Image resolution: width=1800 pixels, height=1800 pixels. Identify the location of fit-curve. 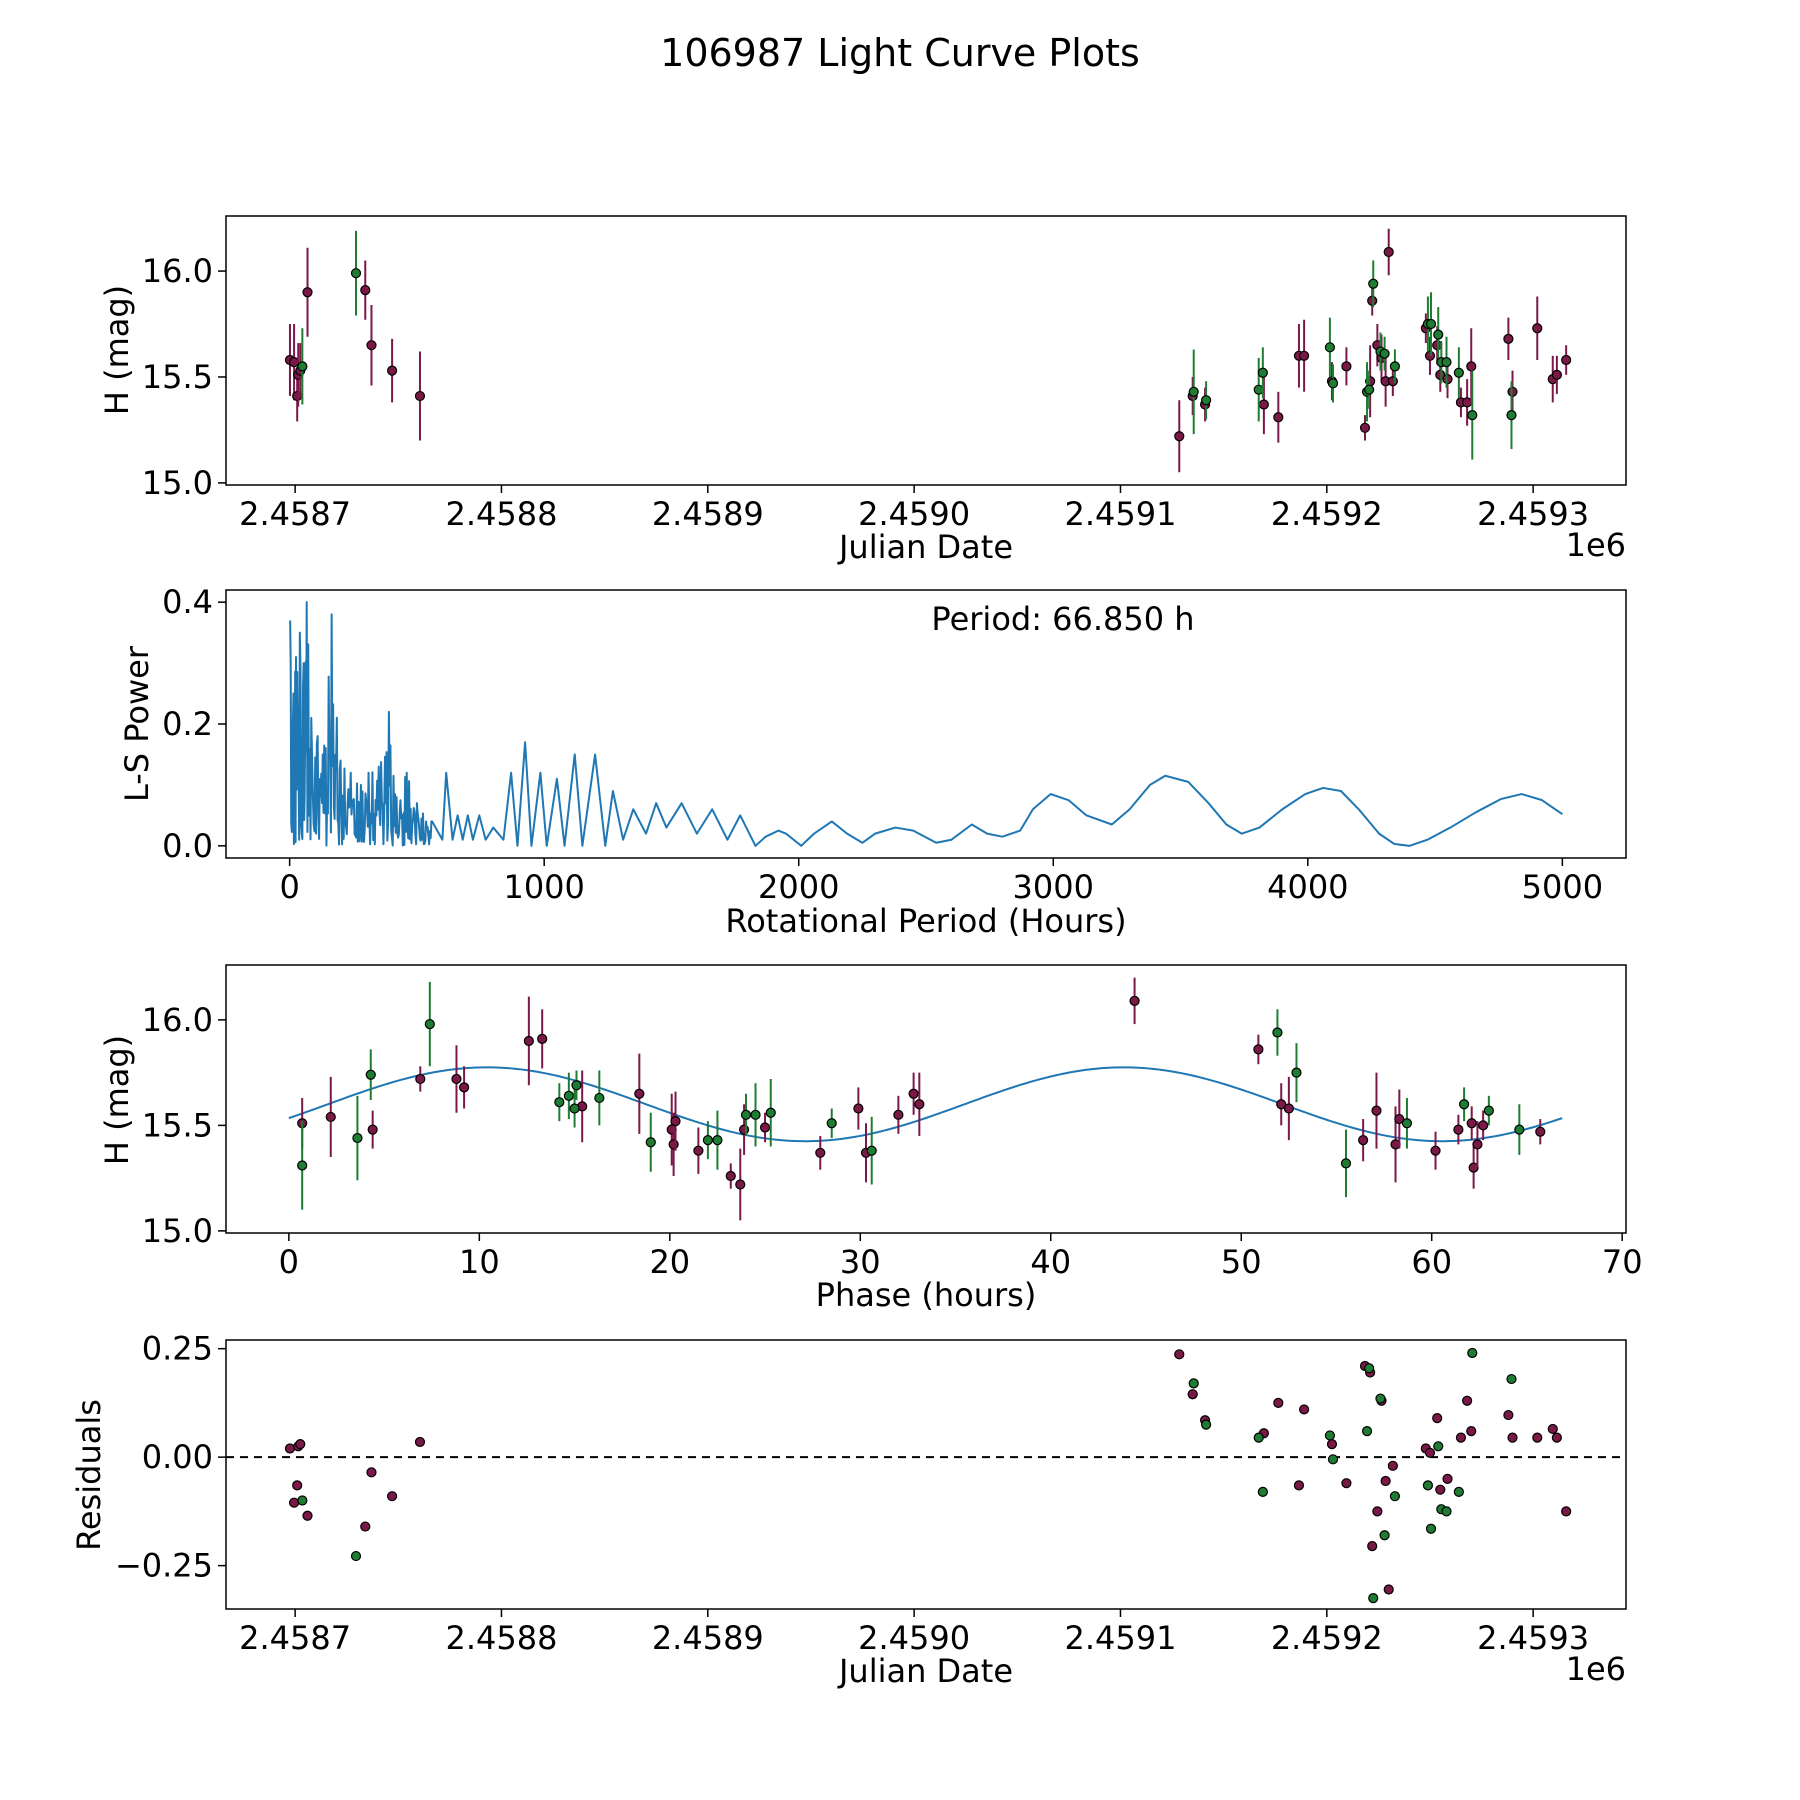
(925, 1104).